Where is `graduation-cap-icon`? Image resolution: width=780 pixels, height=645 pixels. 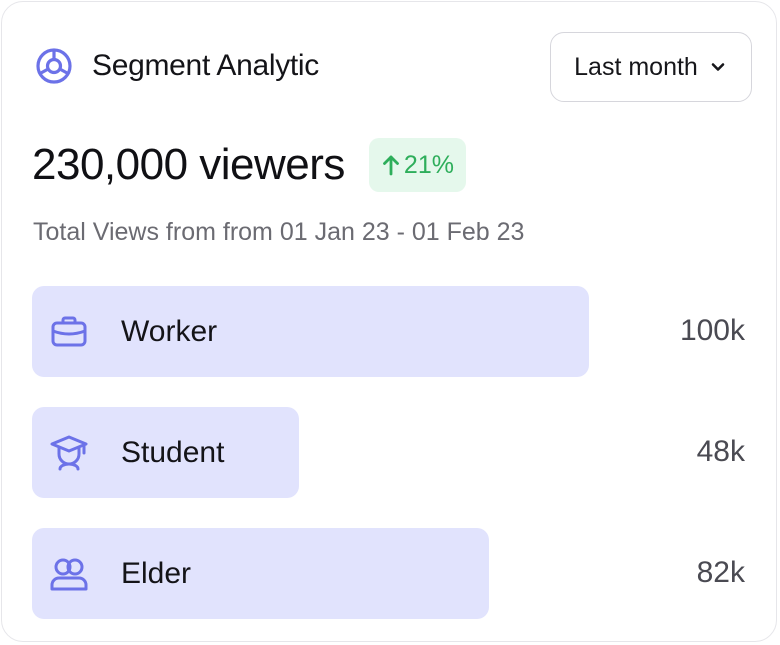 graduation-cap-icon is located at coordinates (69, 453).